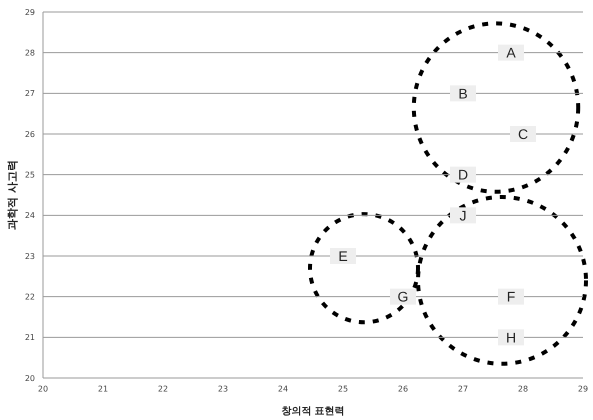 The width and height of the screenshot is (593, 420). What do you see at coordinates (29, 175) in the screenshot?
I see `y-tick-label: 25` at bounding box center [29, 175].